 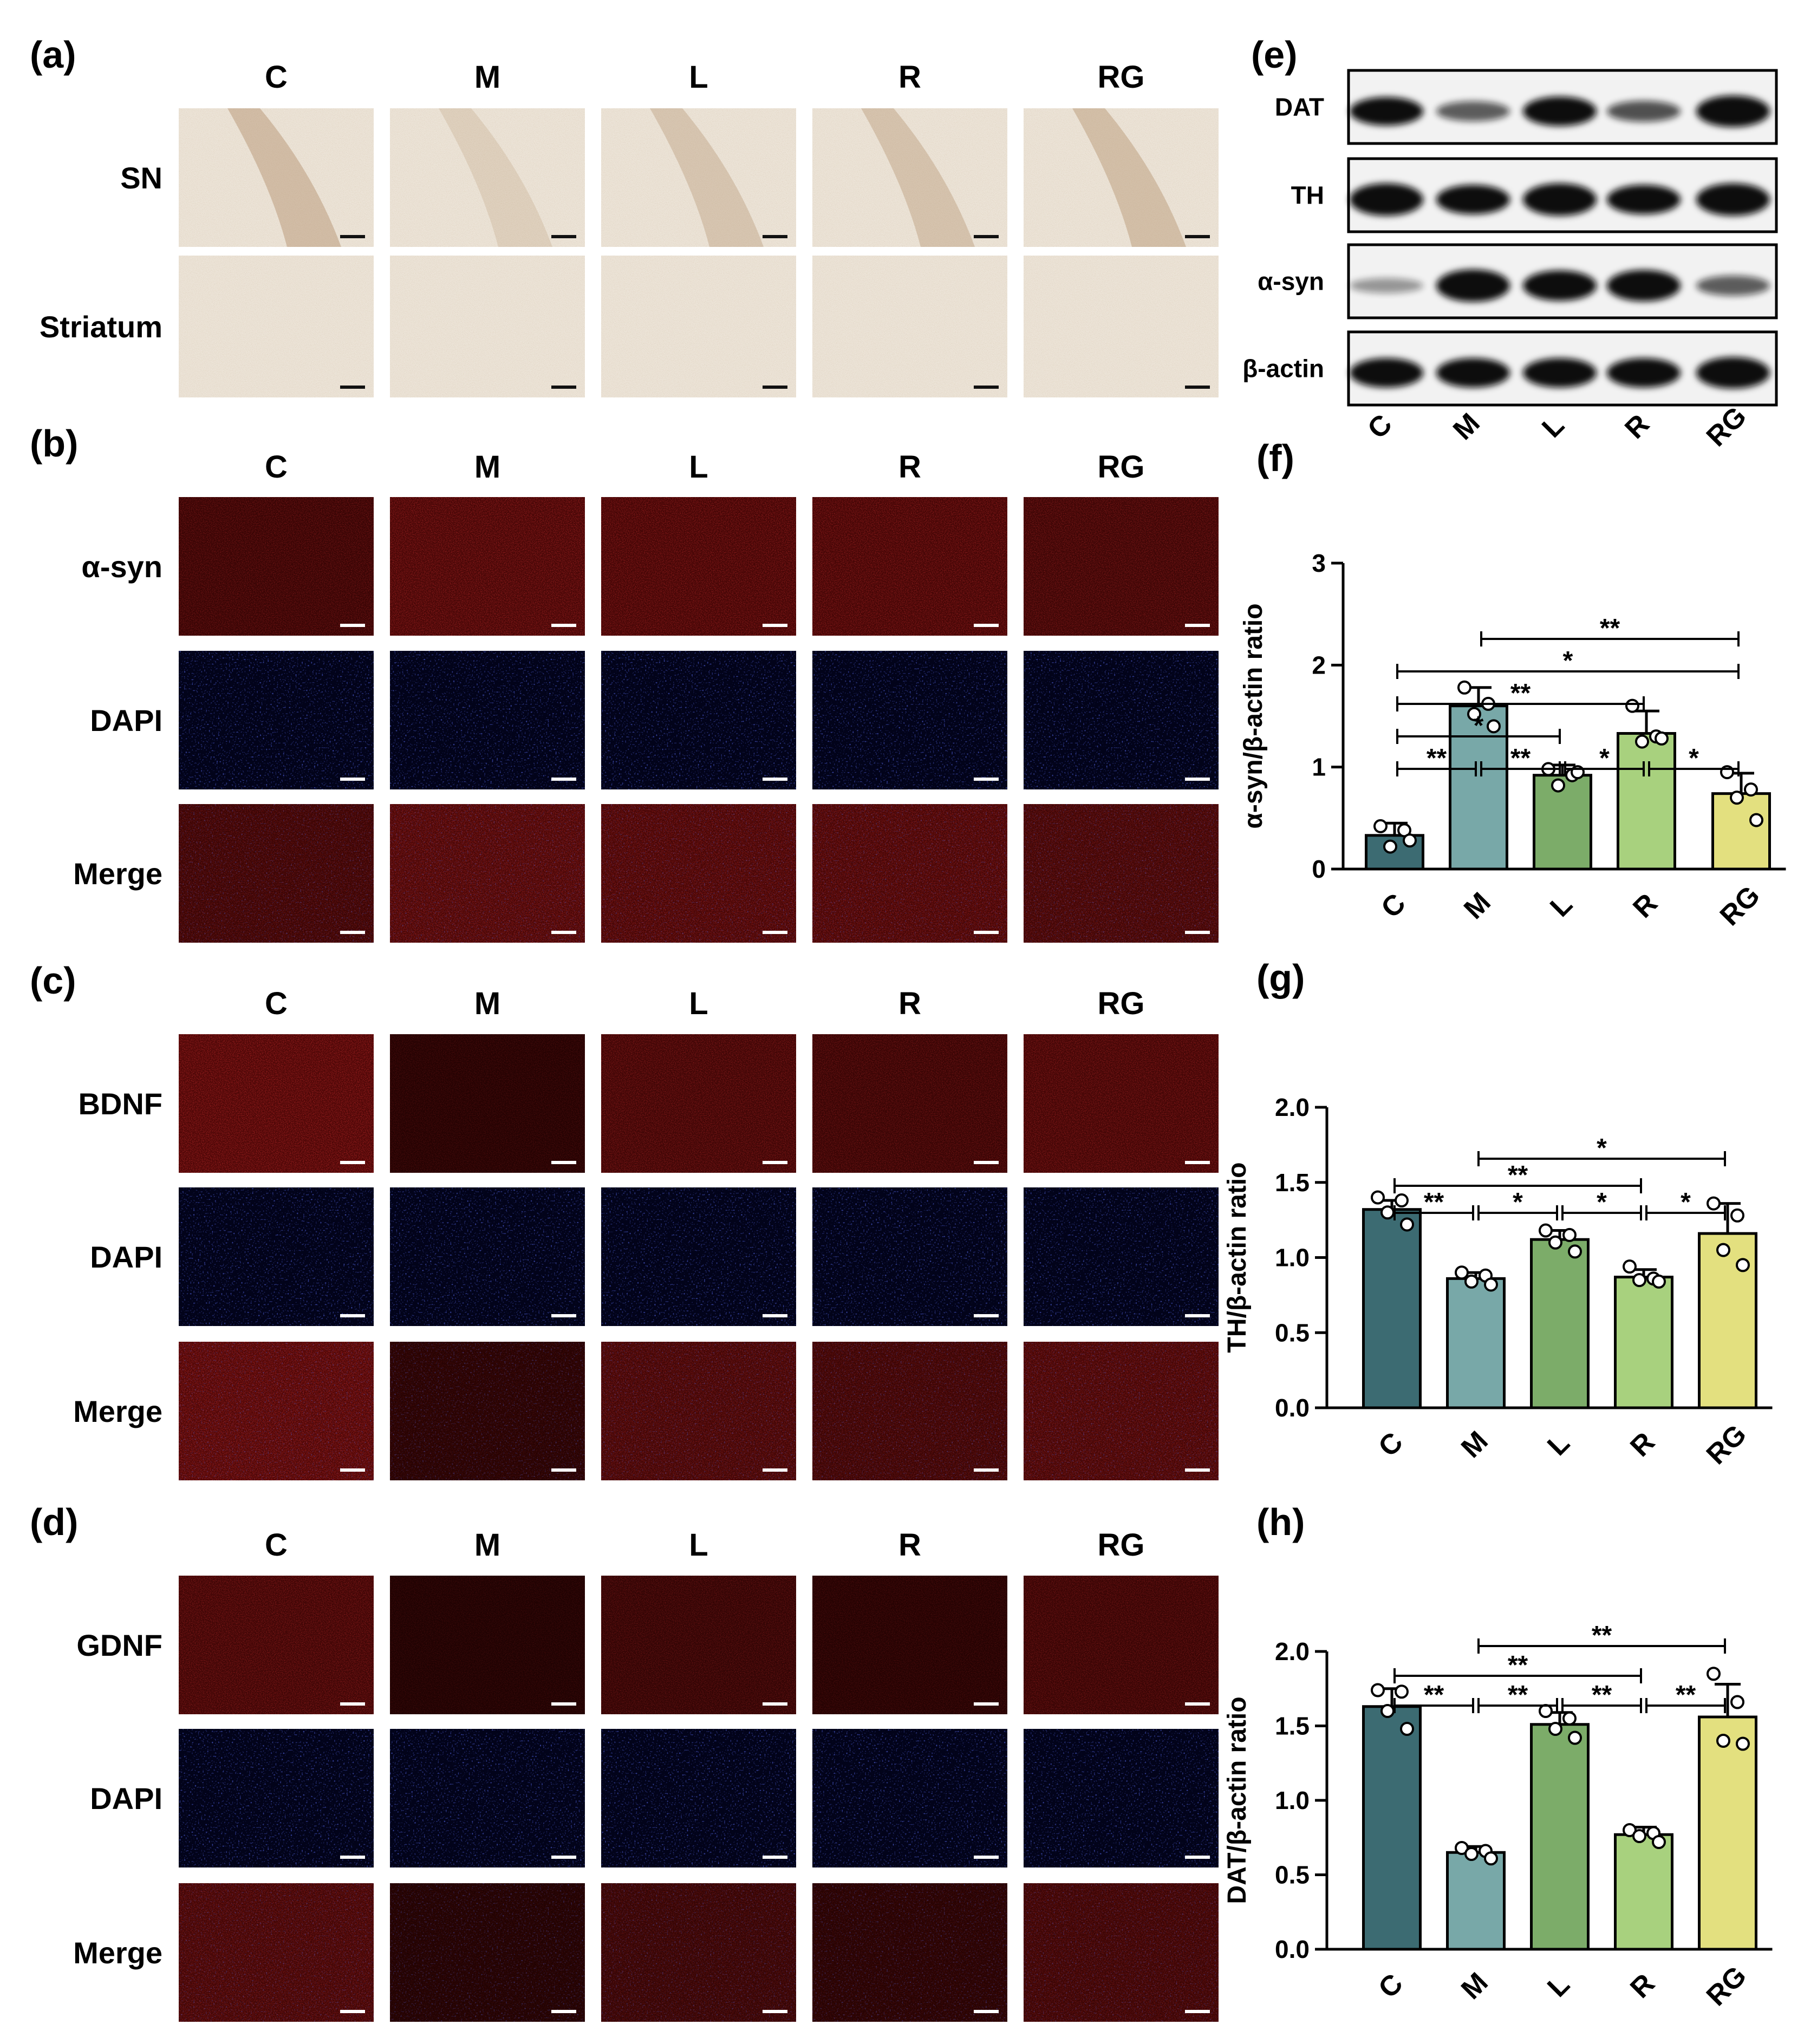 I want to click on y-tick-label: 3, so click(x=1319, y=563).